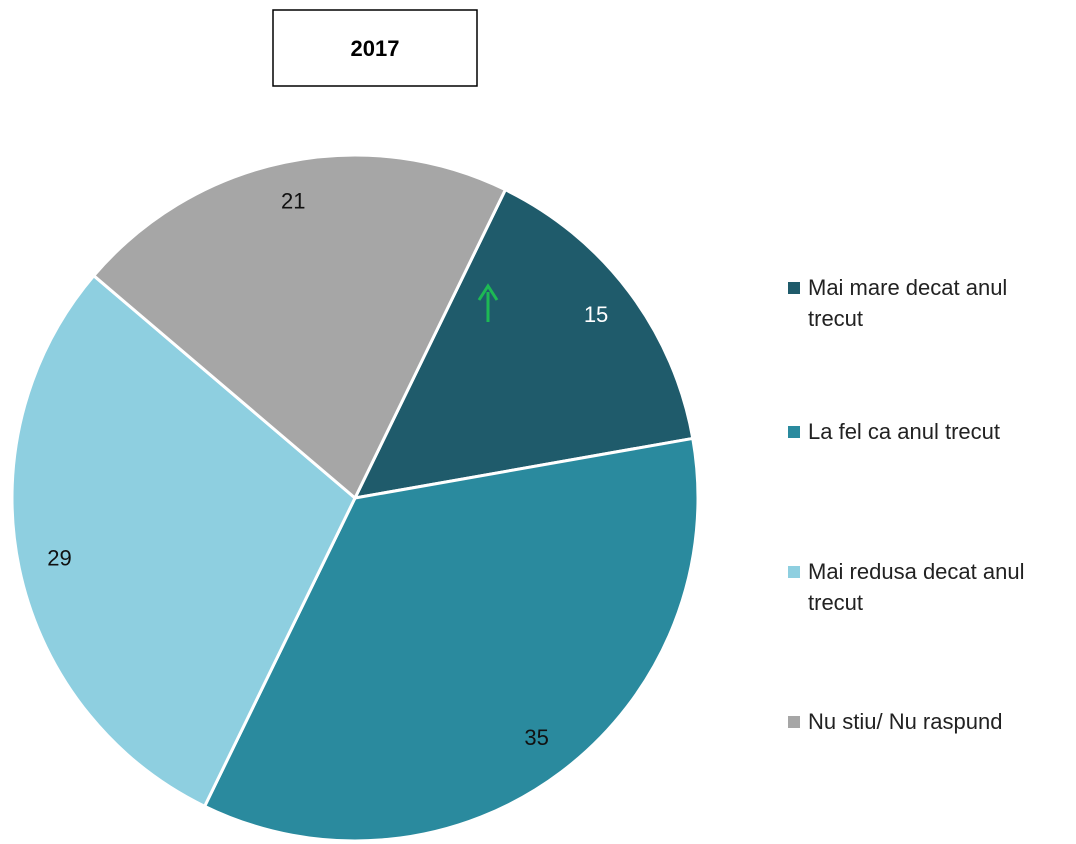  I want to click on legend-item: Nu stiu/ Nu raspund, so click(928, 721).